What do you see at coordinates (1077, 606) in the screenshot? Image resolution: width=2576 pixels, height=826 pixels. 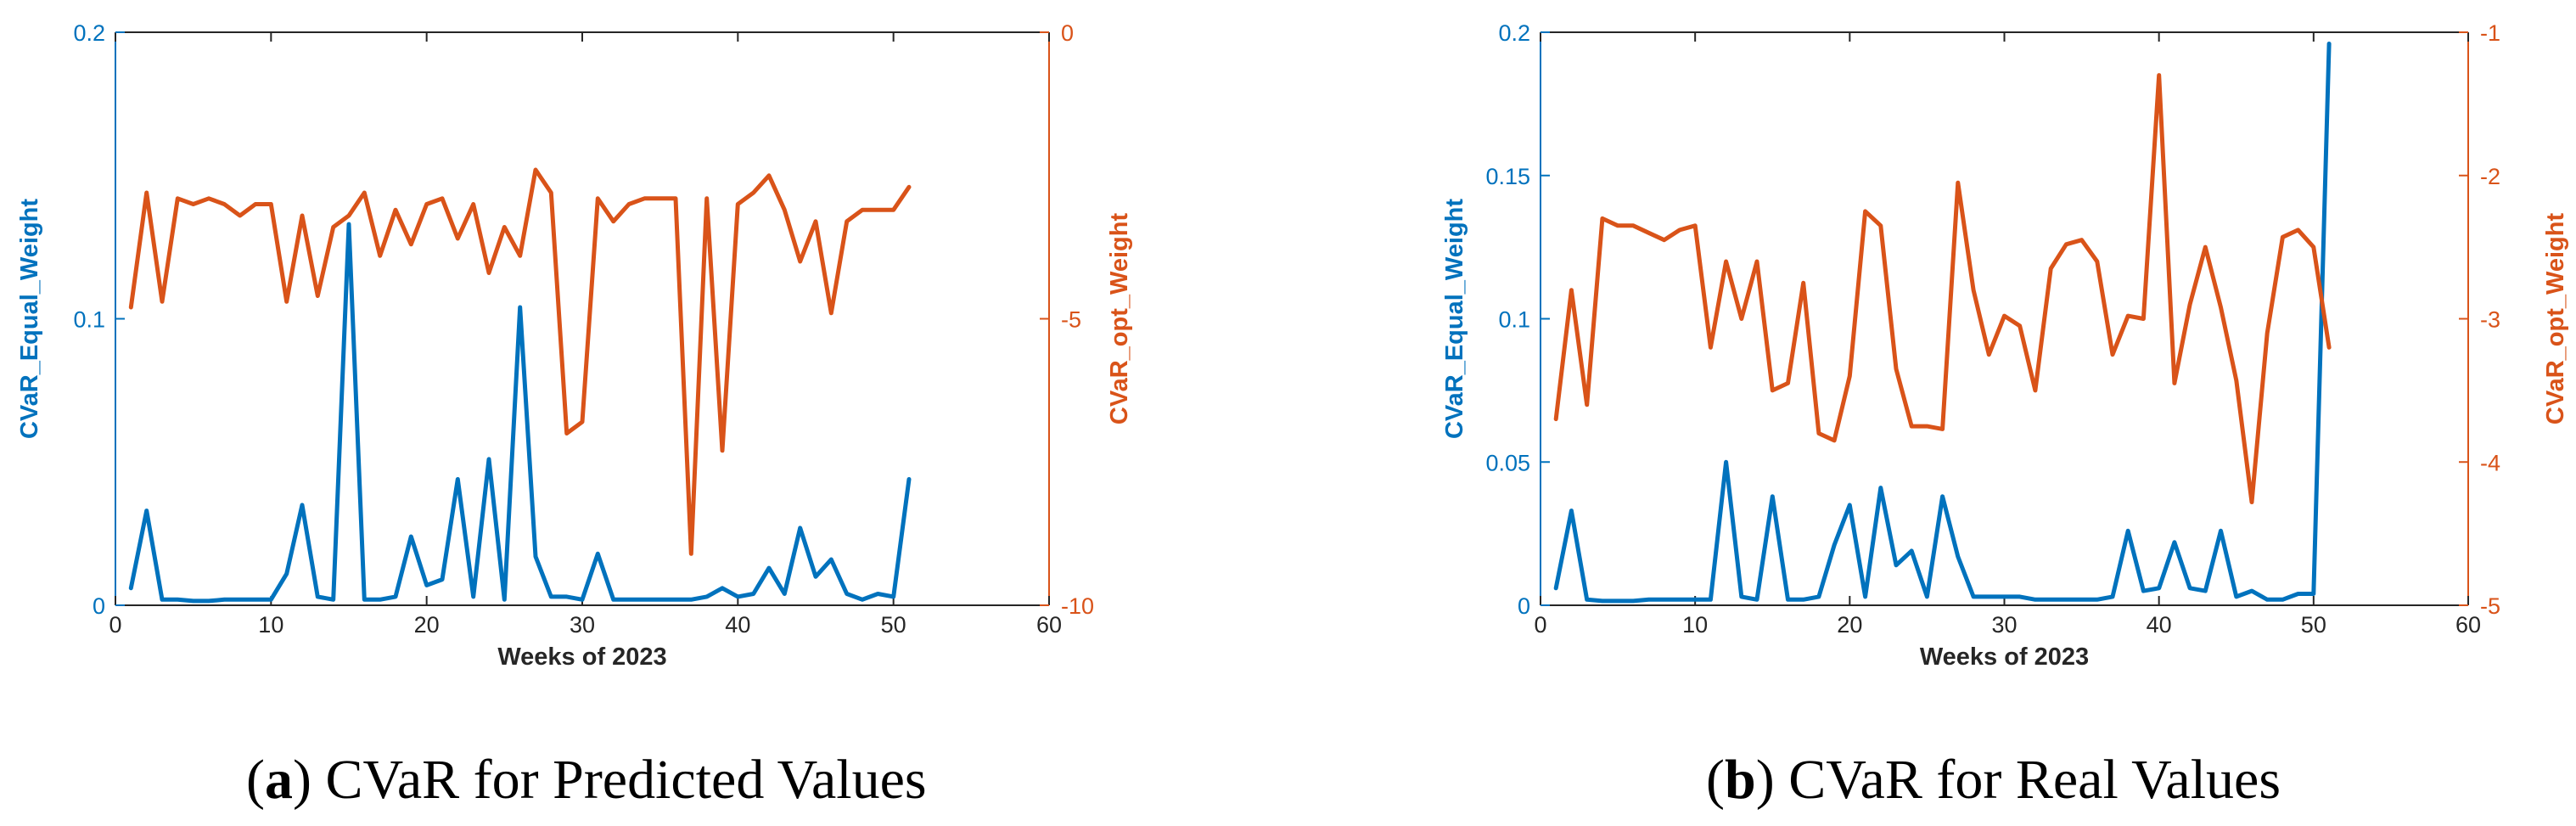 I see `y-right-tick-label: -10` at bounding box center [1077, 606].